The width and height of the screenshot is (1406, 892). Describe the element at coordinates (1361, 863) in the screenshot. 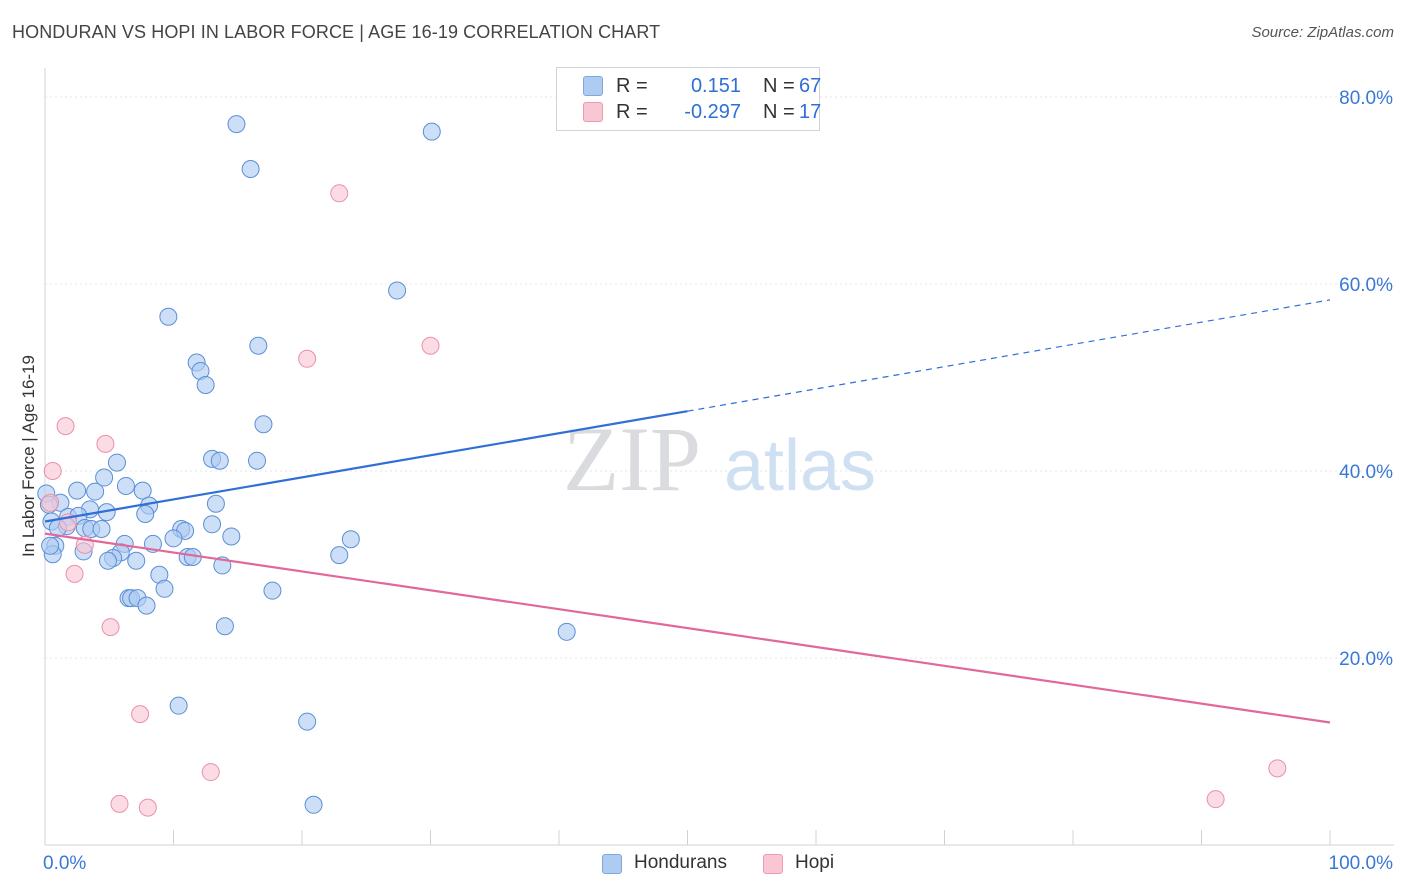

I see `x-tick-label: 100.0%` at that location.